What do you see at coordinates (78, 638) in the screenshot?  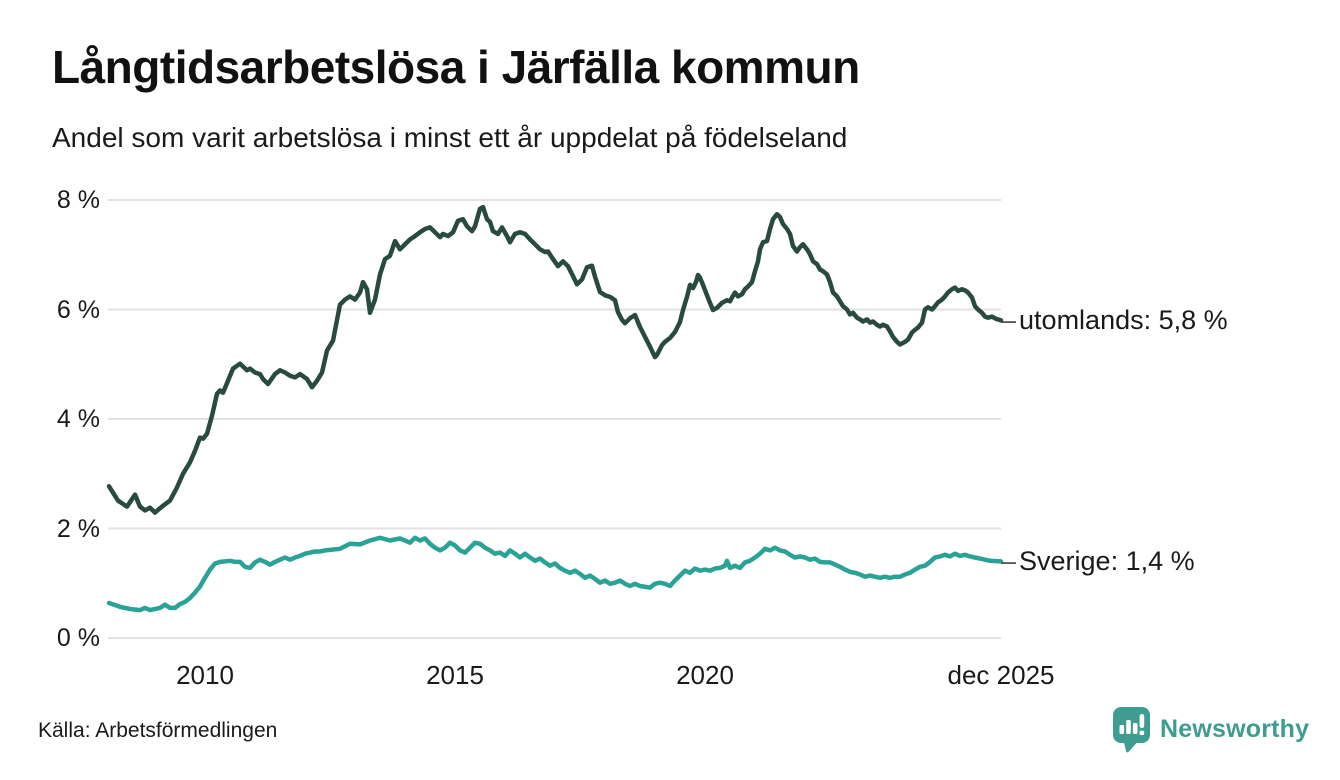 I see `y-axis-tick-label: 0 %` at bounding box center [78, 638].